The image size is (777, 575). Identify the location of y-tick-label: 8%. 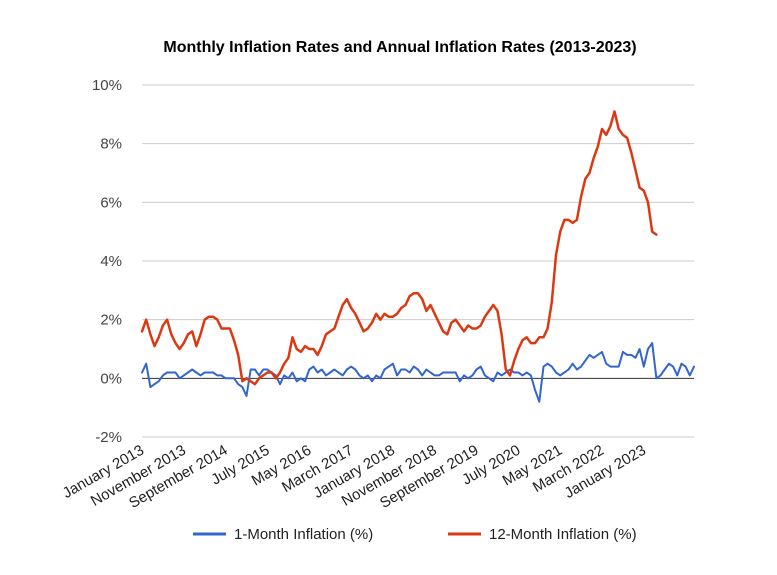
(111, 144).